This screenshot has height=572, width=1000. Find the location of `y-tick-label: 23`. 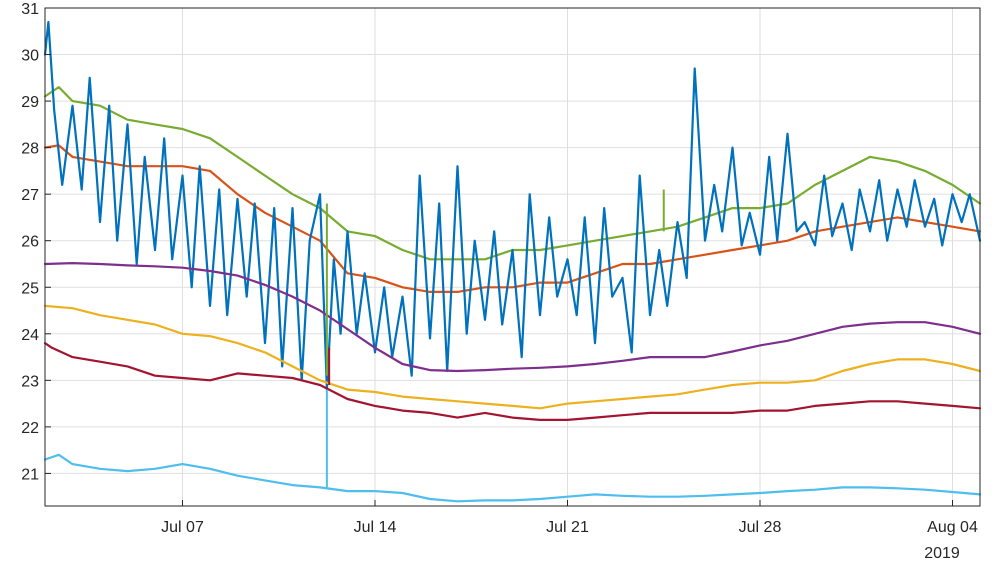

y-tick-label: 23 is located at coordinates (30, 381).